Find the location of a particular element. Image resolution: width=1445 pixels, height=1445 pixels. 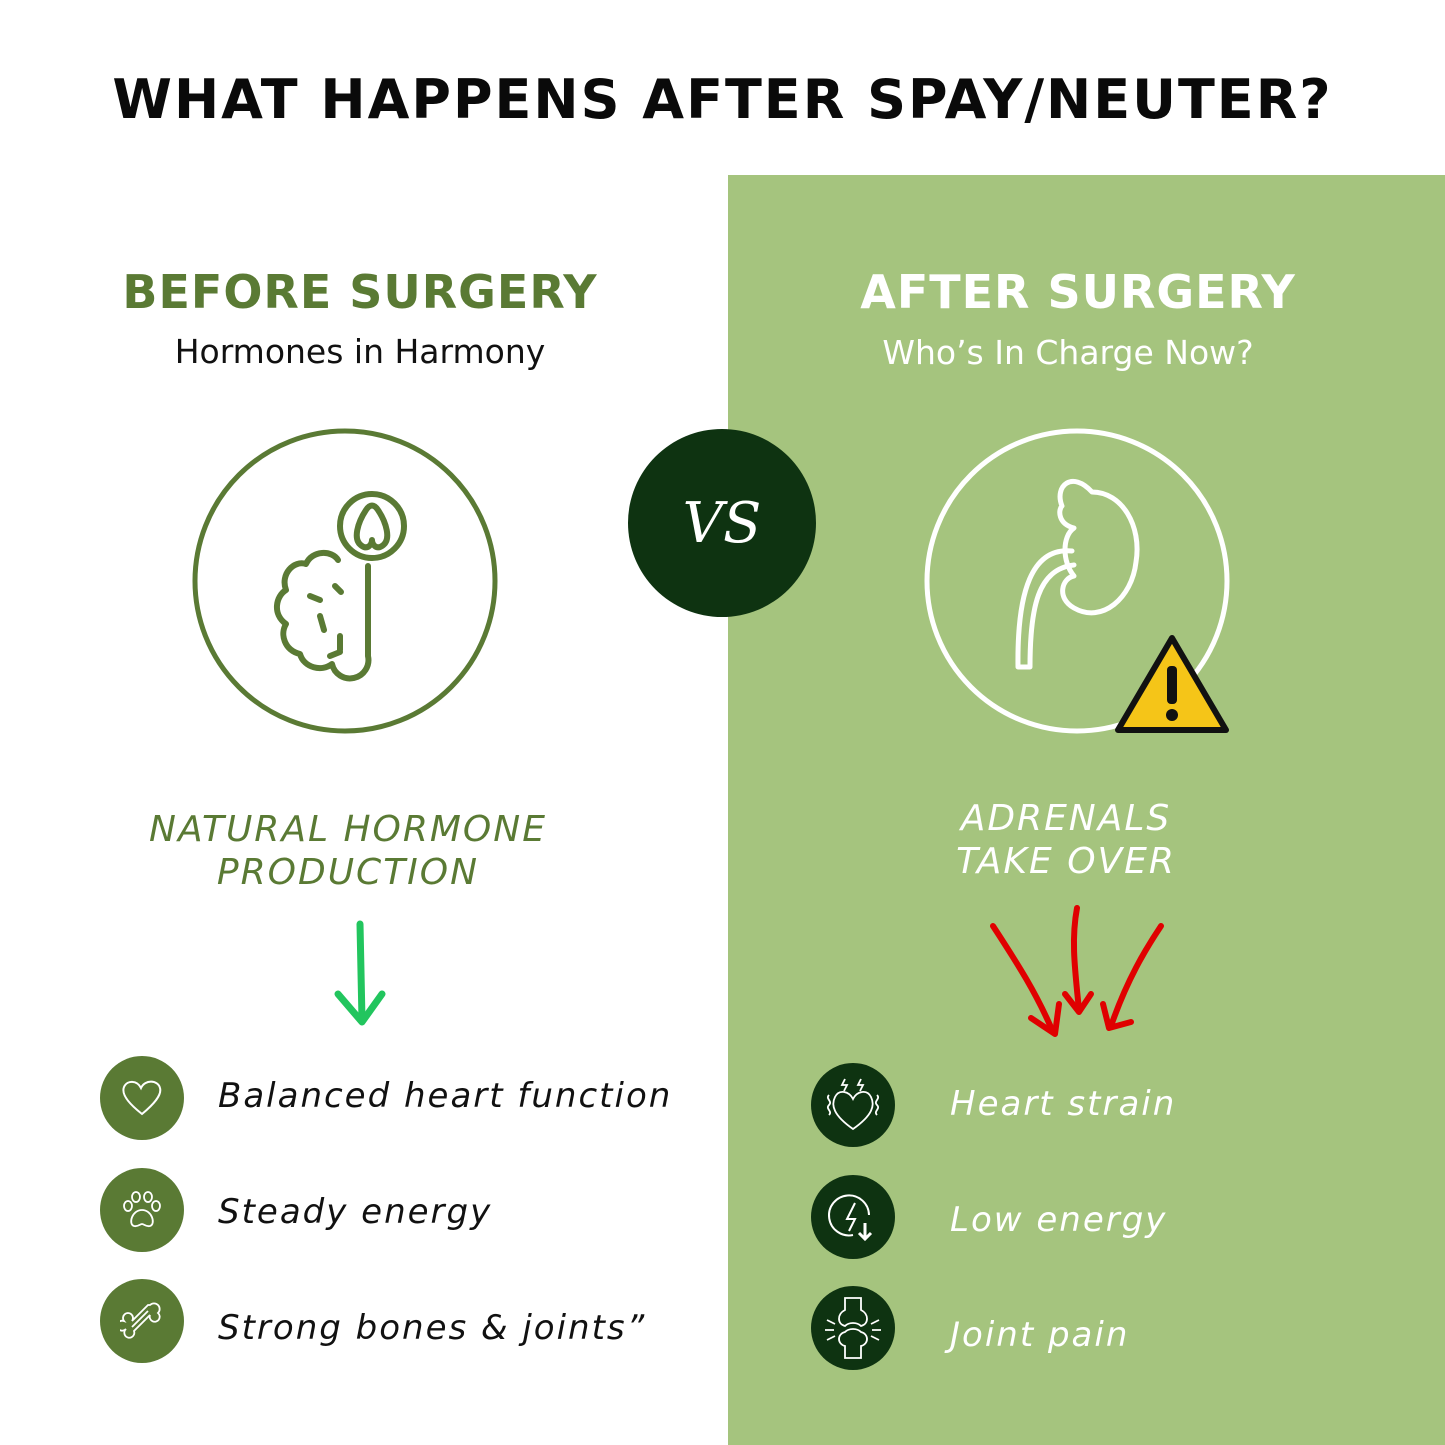

before-result-line1: NATURAL HORMONE is located at coordinates (348, 829).